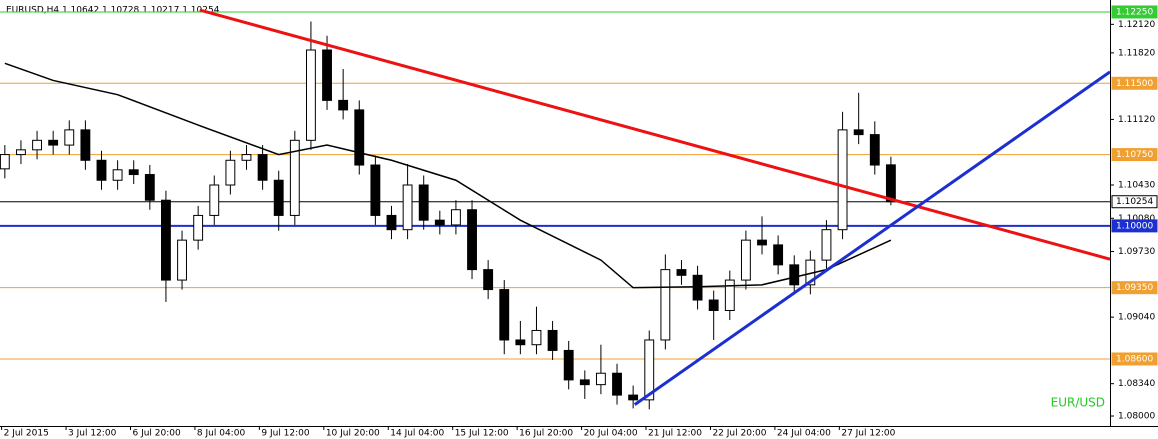 The image size is (1158, 439). What do you see at coordinates (353, 434) in the screenshot?
I see `x-tick-label: 10 Jul 20:00` at bounding box center [353, 434].